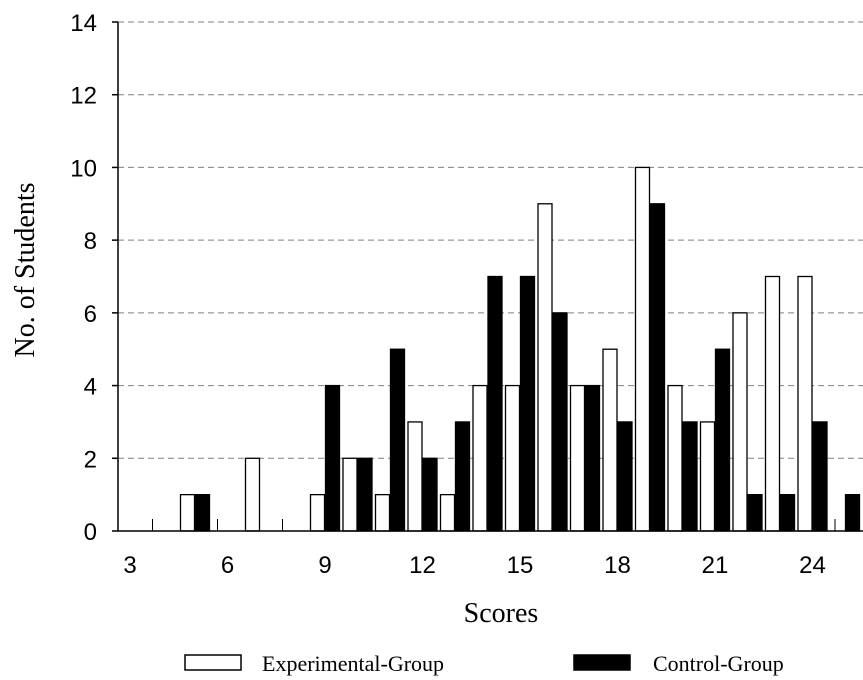 Image resolution: width=863 pixels, height=680 pixels. What do you see at coordinates (520, 565) in the screenshot?
I see `x-tick-label: 15` at bounding box center [520, 565].